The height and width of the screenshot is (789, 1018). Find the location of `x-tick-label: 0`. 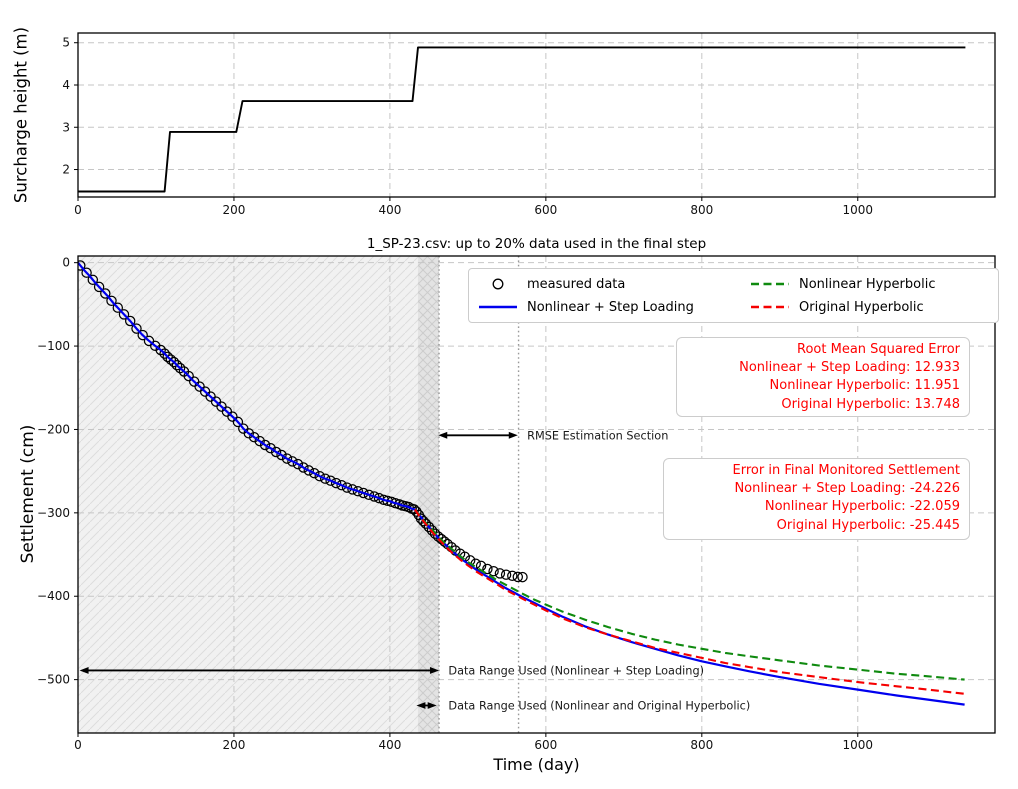

x-tick-label: 0 is located at coordinates (78, 210).